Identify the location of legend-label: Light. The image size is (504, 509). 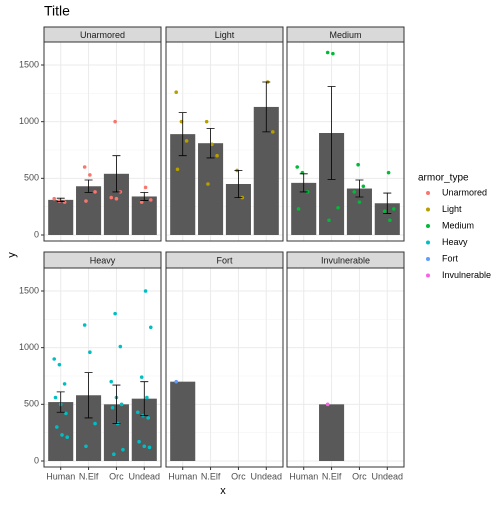
(452, 209).